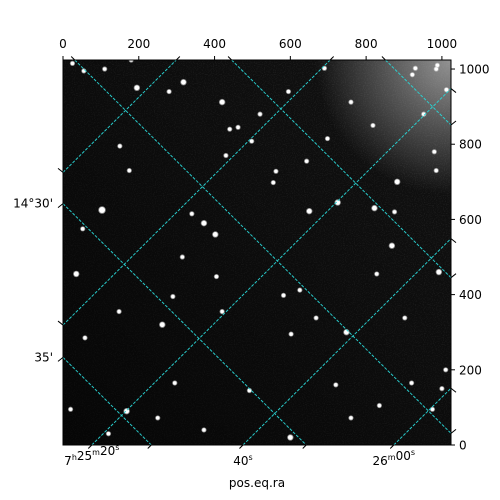 This screenshot has width=500, height=500. Describe the element at coordinates (120, 116) in the screenshot. I see `ra-grid-line` at that location.